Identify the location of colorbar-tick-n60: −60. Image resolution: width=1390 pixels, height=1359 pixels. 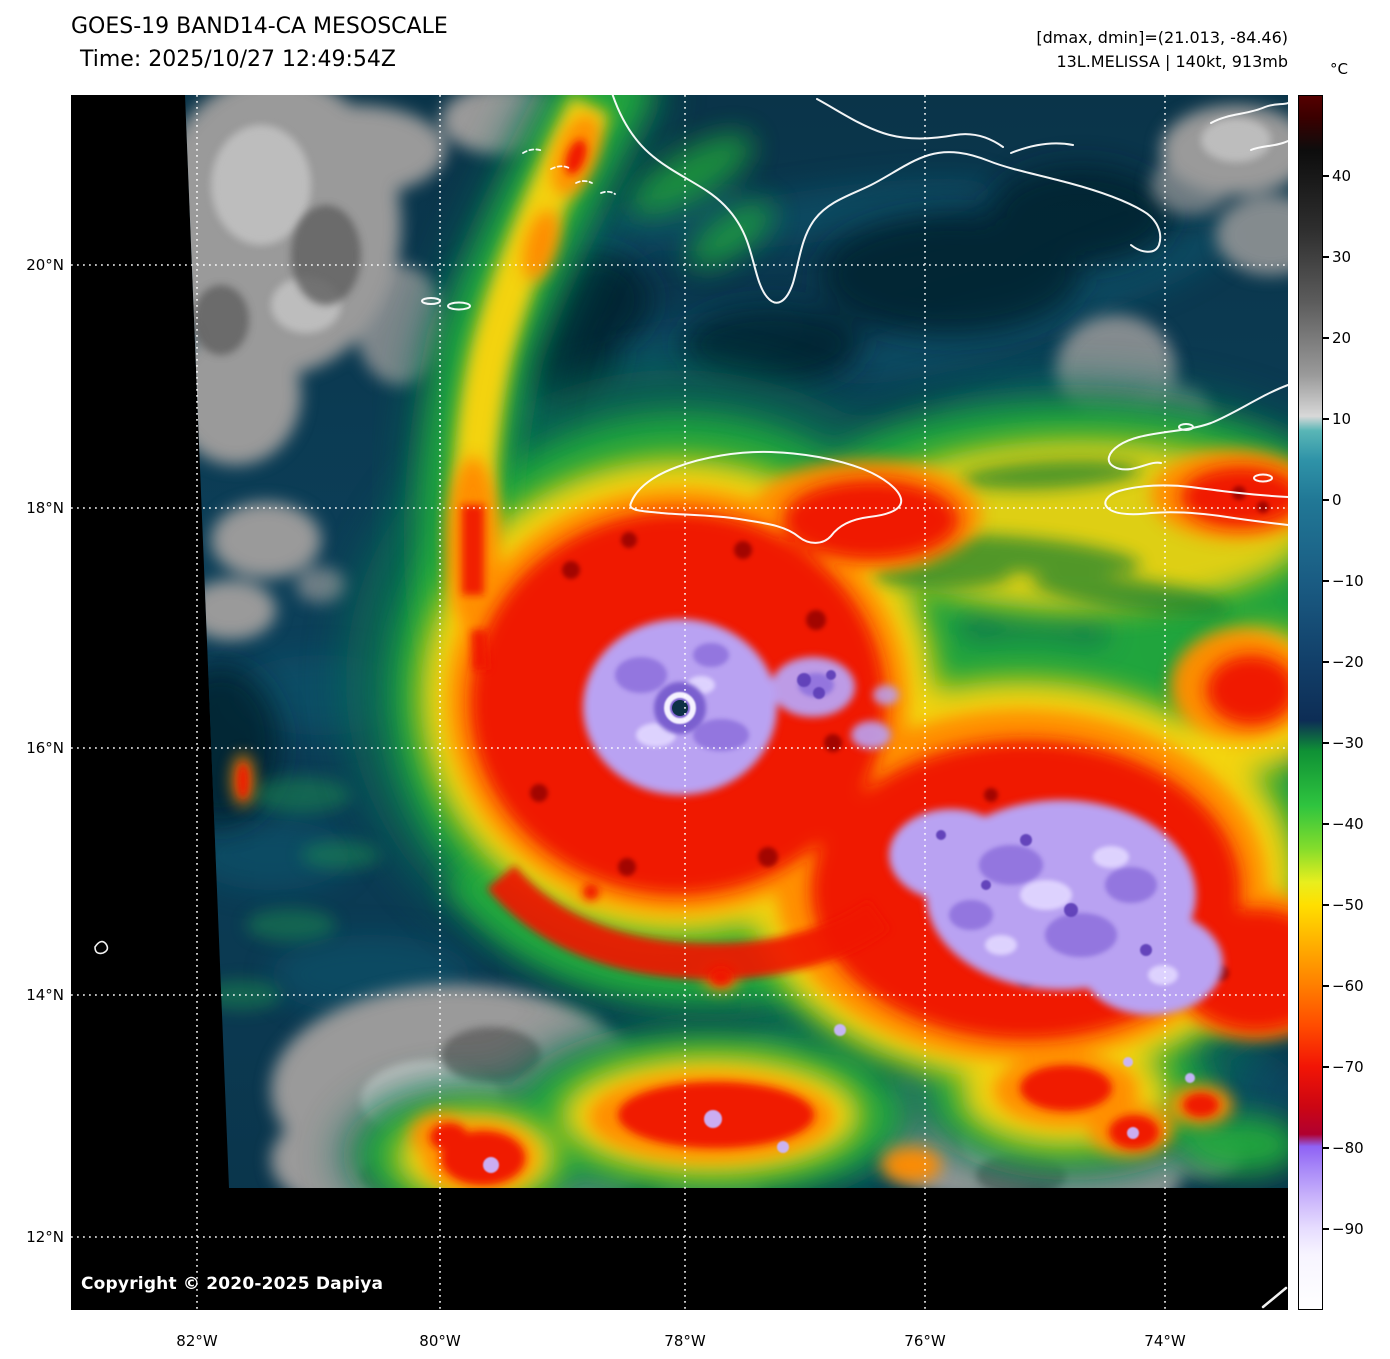
(1348, 986).